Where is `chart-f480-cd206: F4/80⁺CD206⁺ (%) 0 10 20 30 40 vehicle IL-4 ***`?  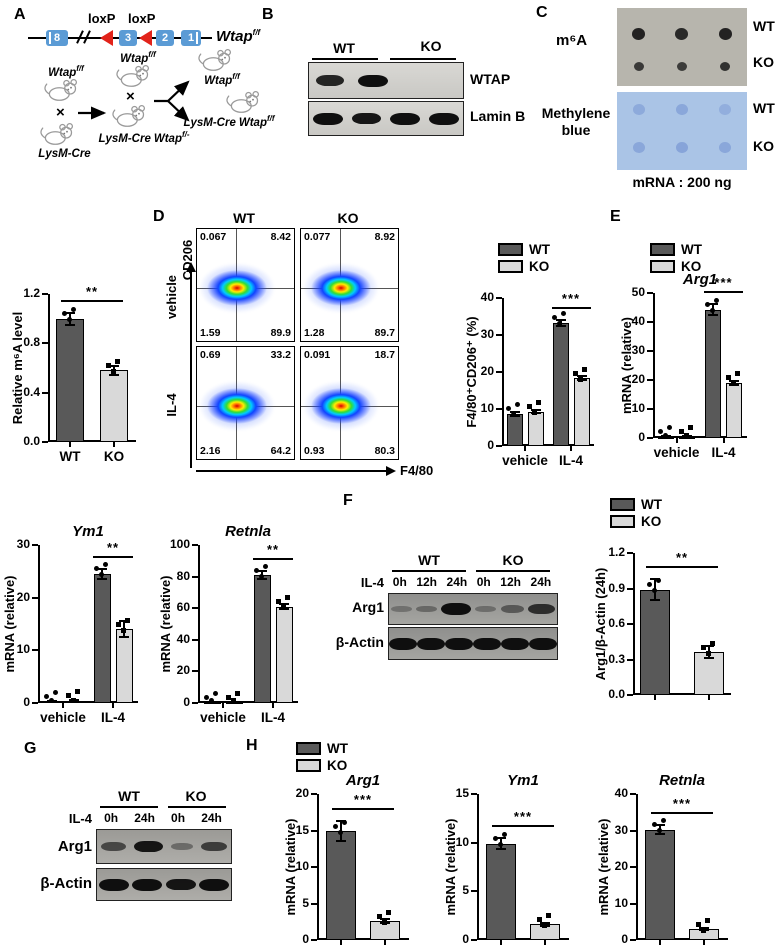
chart-f480-cd206: F4/80⁺CD206⁺ (%) 0 10 20 30 40 vehicle IL-4 *** is located at coordinates (532, 385).